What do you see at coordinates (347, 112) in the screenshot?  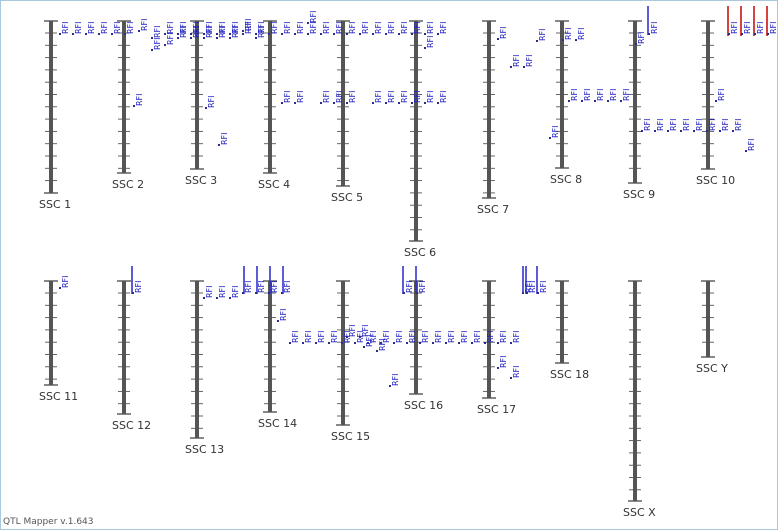 I see `chromosome-ssc-5: SSC 5` at bounding box center [347, 112].